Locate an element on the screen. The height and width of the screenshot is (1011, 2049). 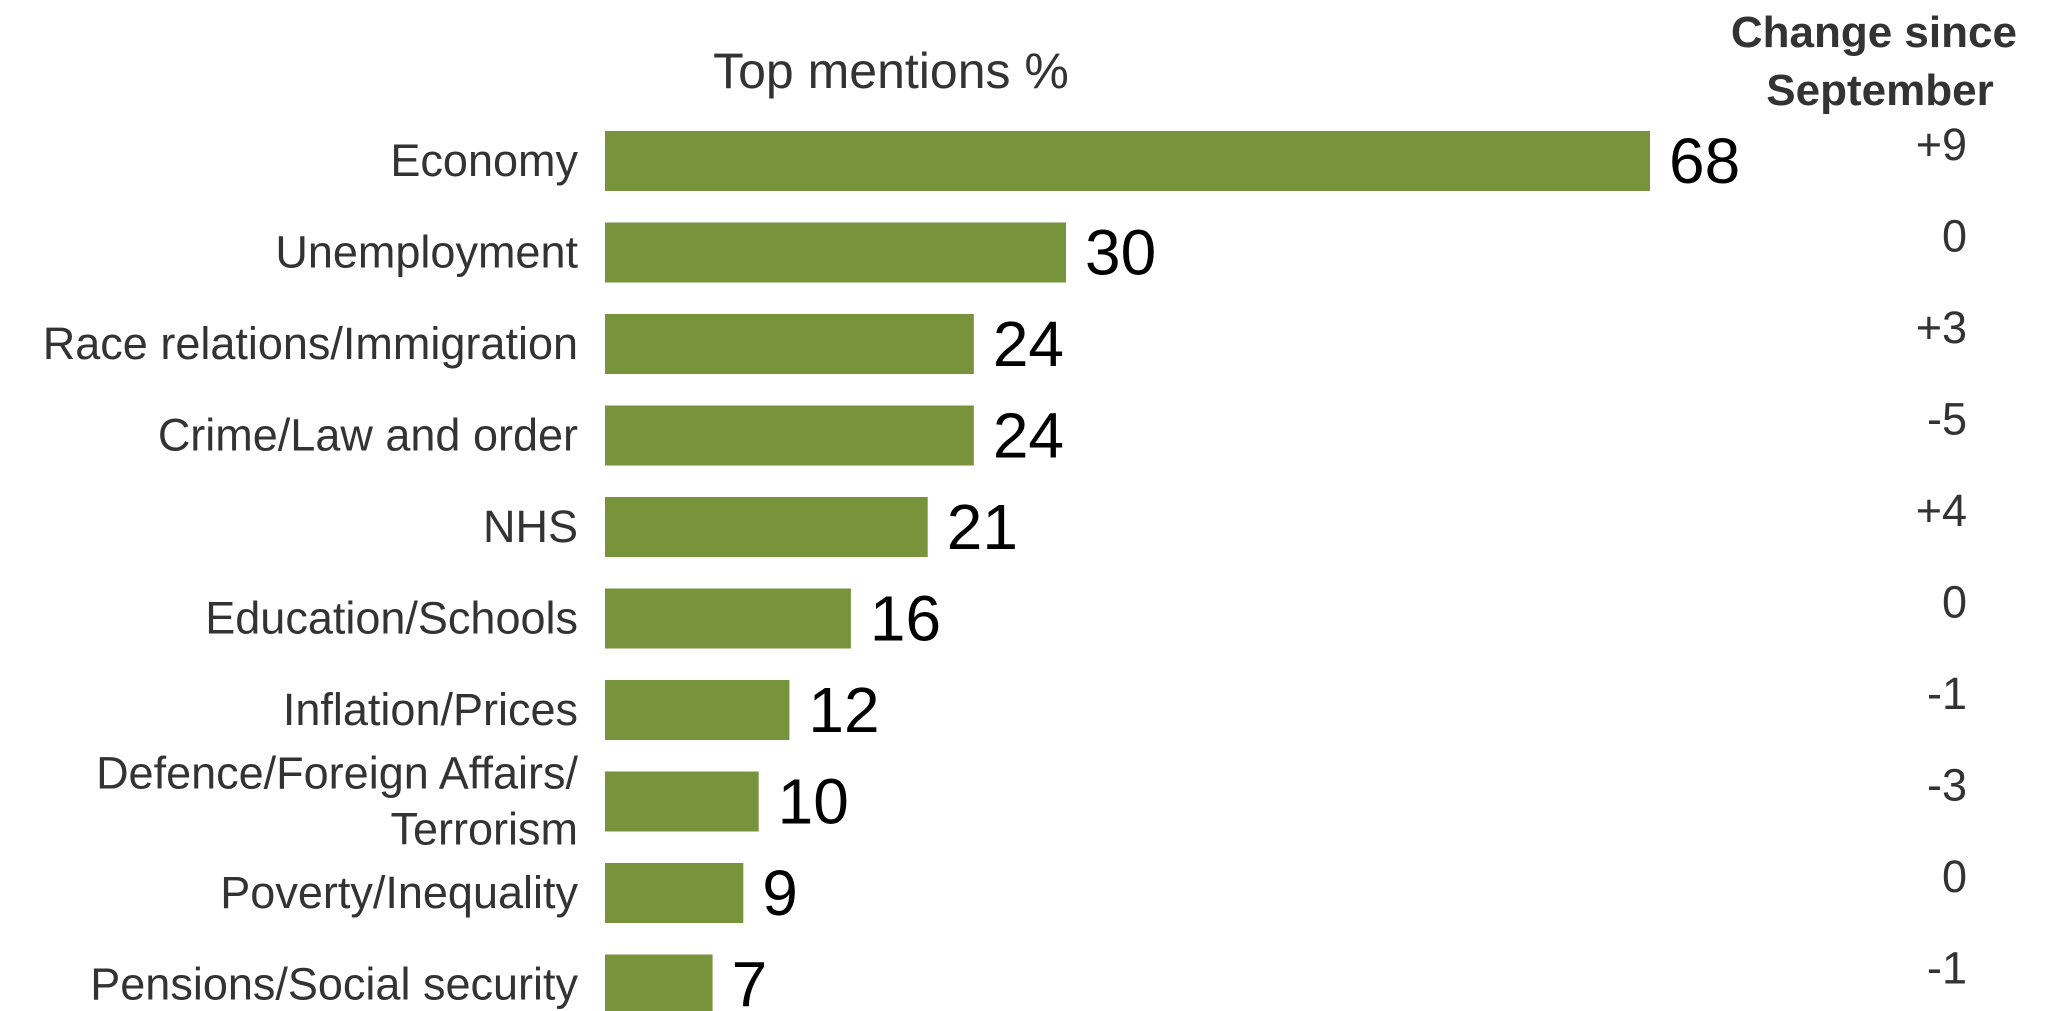
change-header: Change since September is located at coordinates (1880, 61).